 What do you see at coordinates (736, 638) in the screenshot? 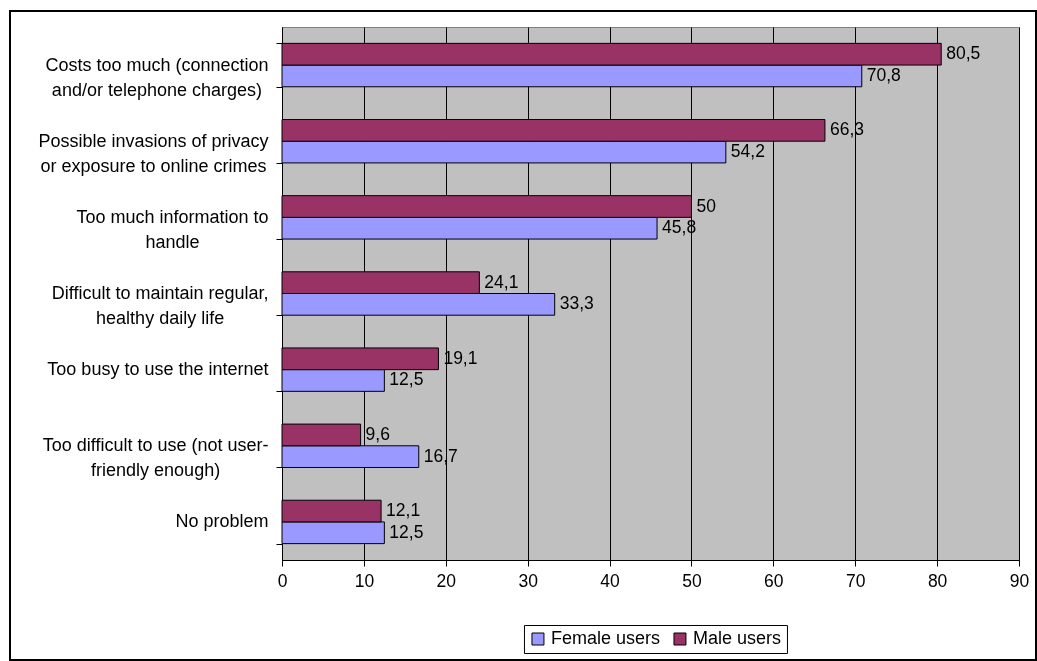
I see `legend-label: Male users` at bounding box center [736, 638].